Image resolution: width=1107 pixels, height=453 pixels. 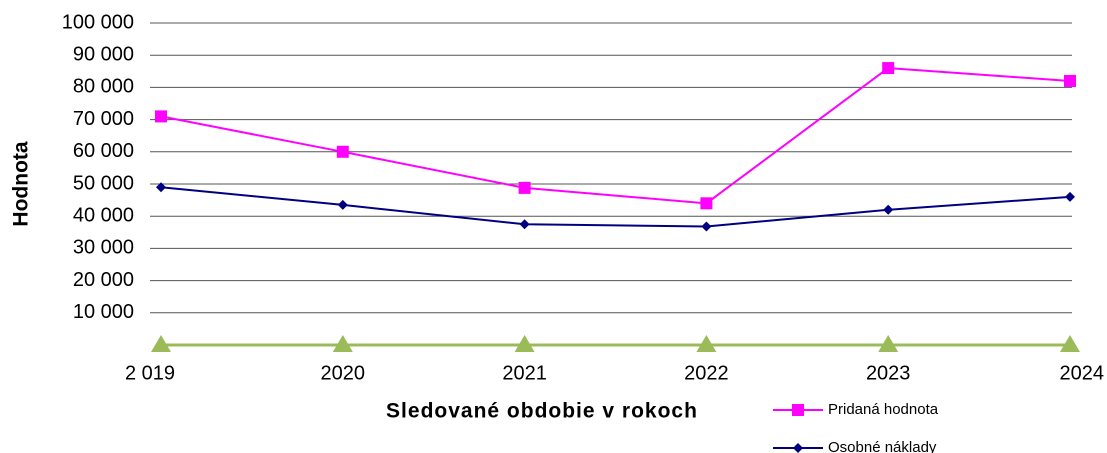 I want to click on y-tick-label: 50 000, so click(x=103, y=183).